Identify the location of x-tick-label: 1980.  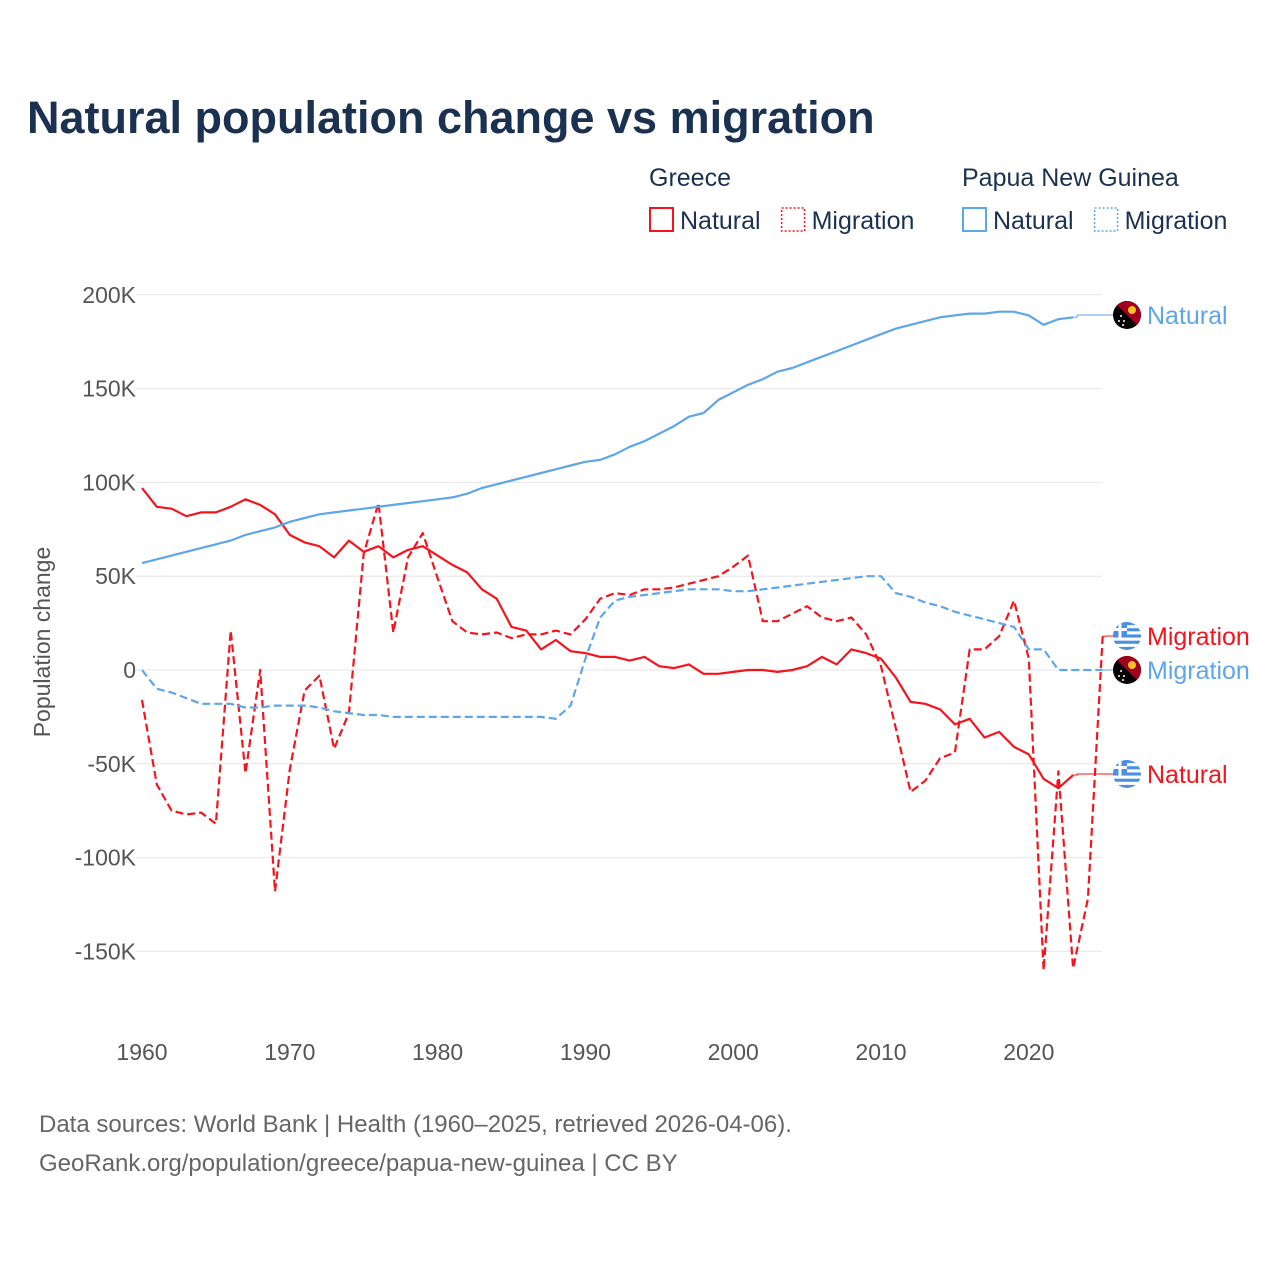
(437, 1052).